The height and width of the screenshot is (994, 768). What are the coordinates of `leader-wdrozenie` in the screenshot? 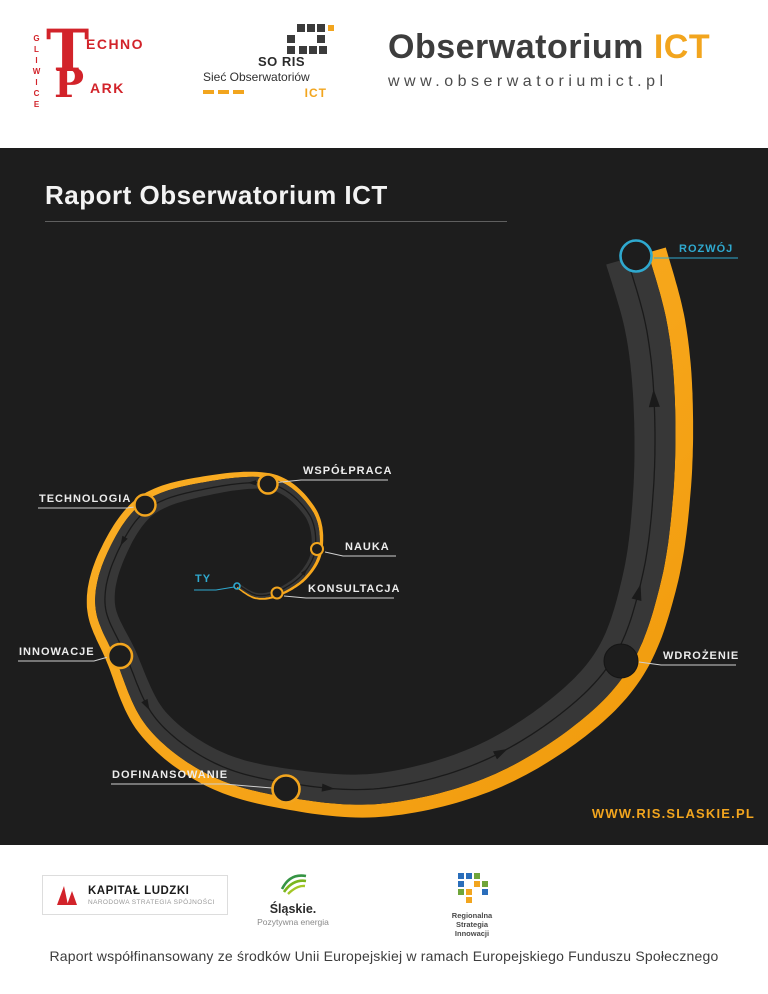 It's located at (687, 663).